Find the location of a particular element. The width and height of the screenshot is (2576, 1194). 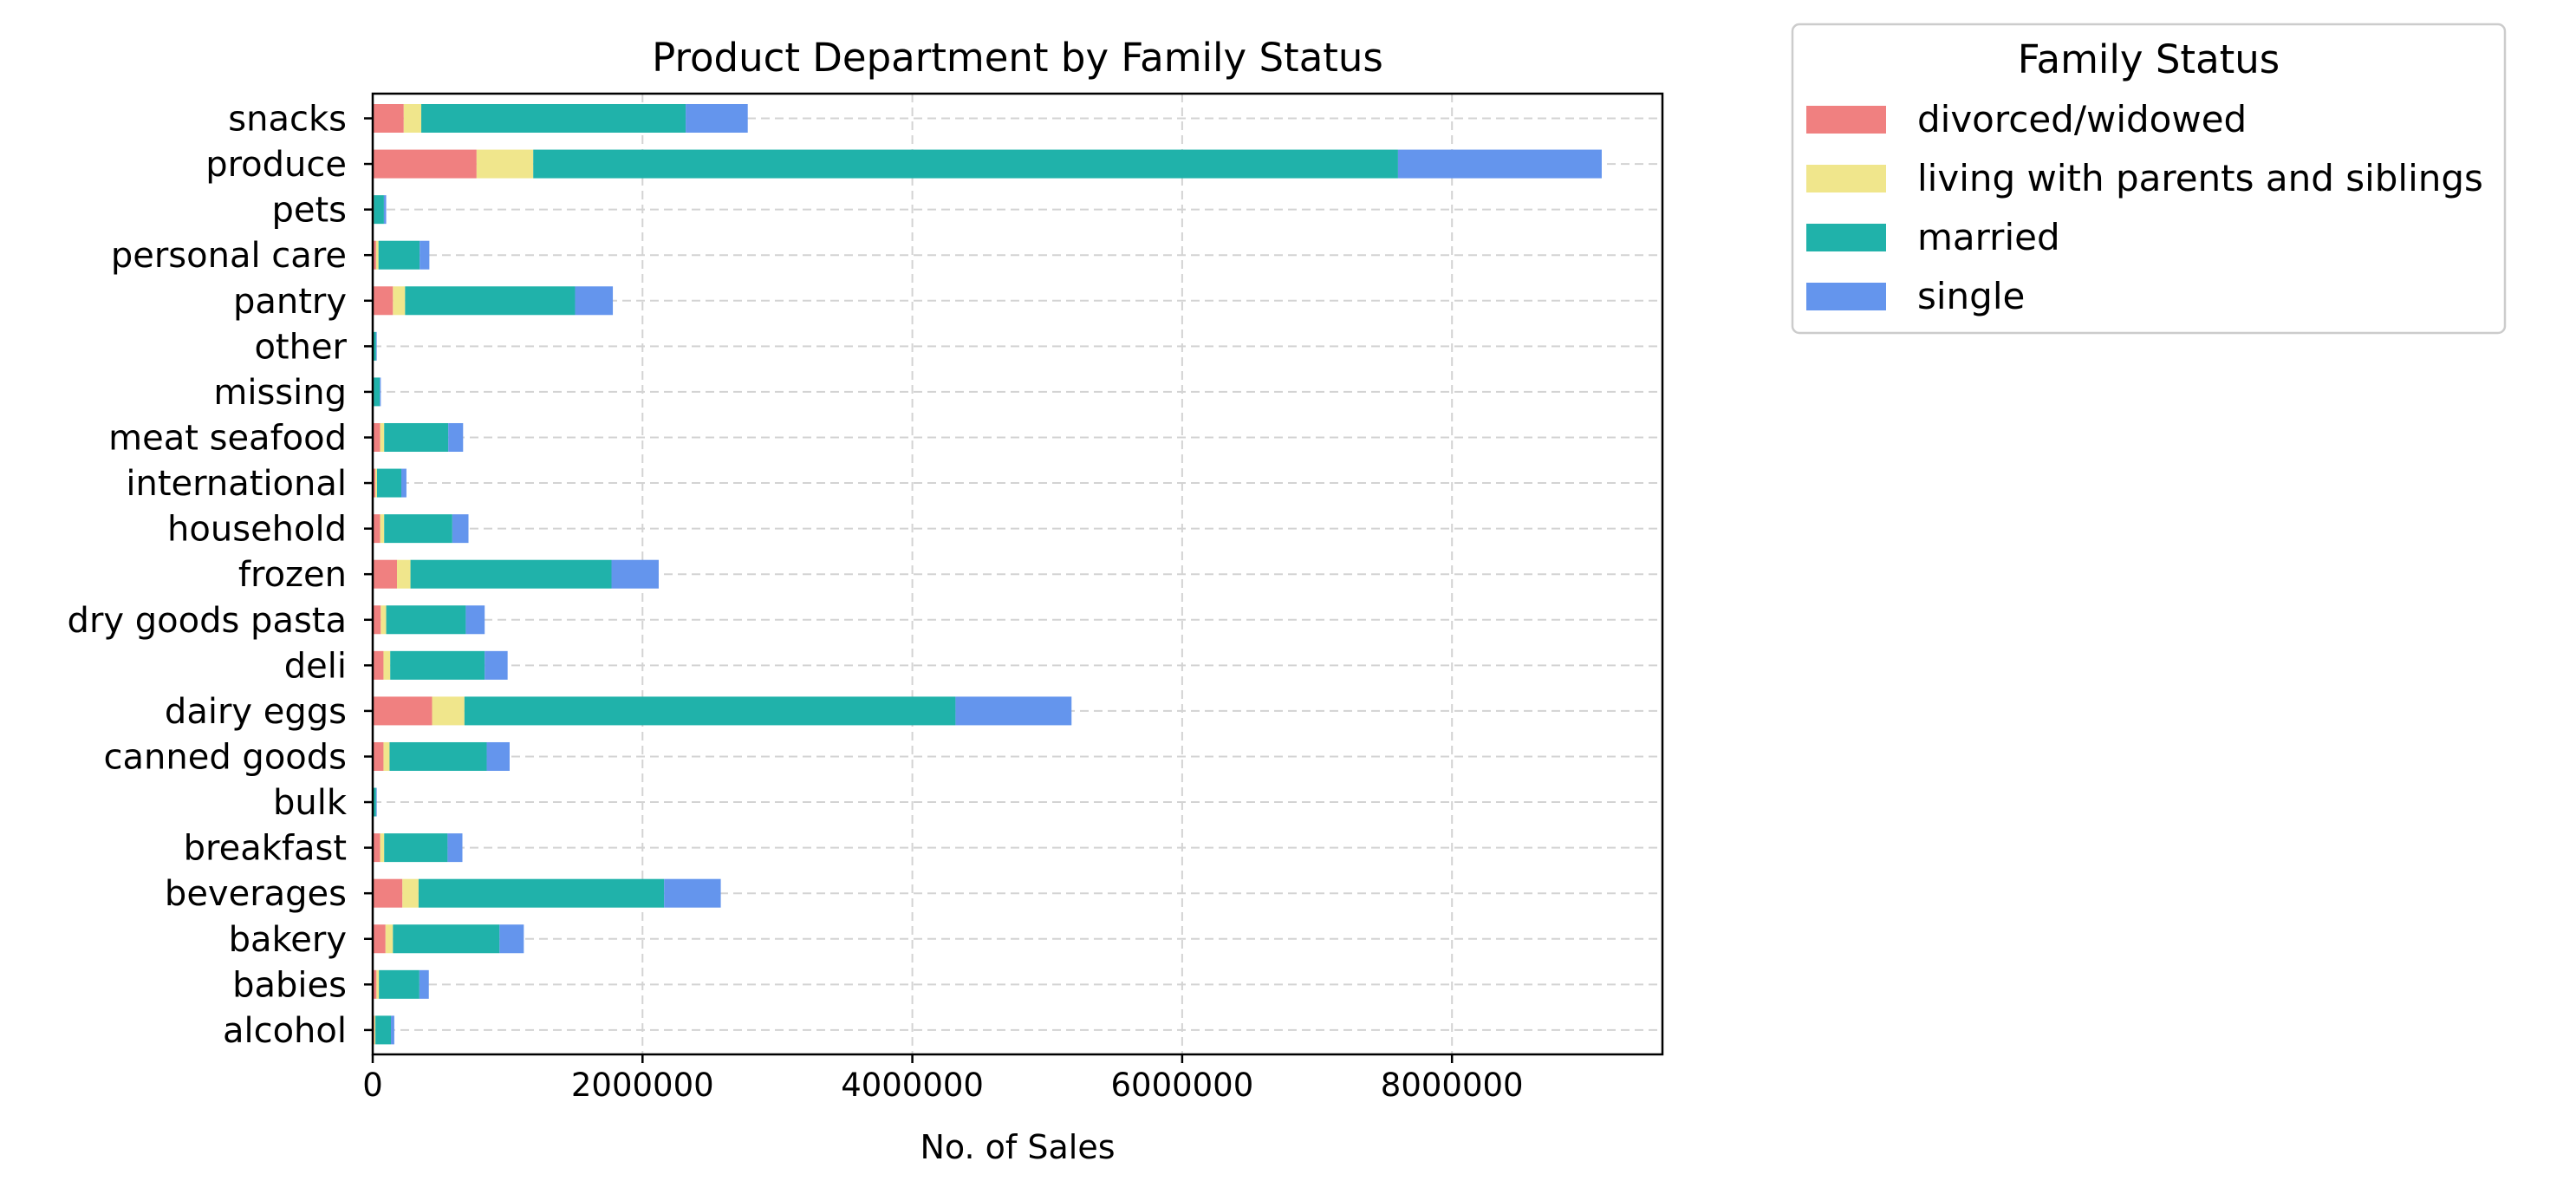

y-tick-label: dry goods pasta is located at coordinates (207, 621).